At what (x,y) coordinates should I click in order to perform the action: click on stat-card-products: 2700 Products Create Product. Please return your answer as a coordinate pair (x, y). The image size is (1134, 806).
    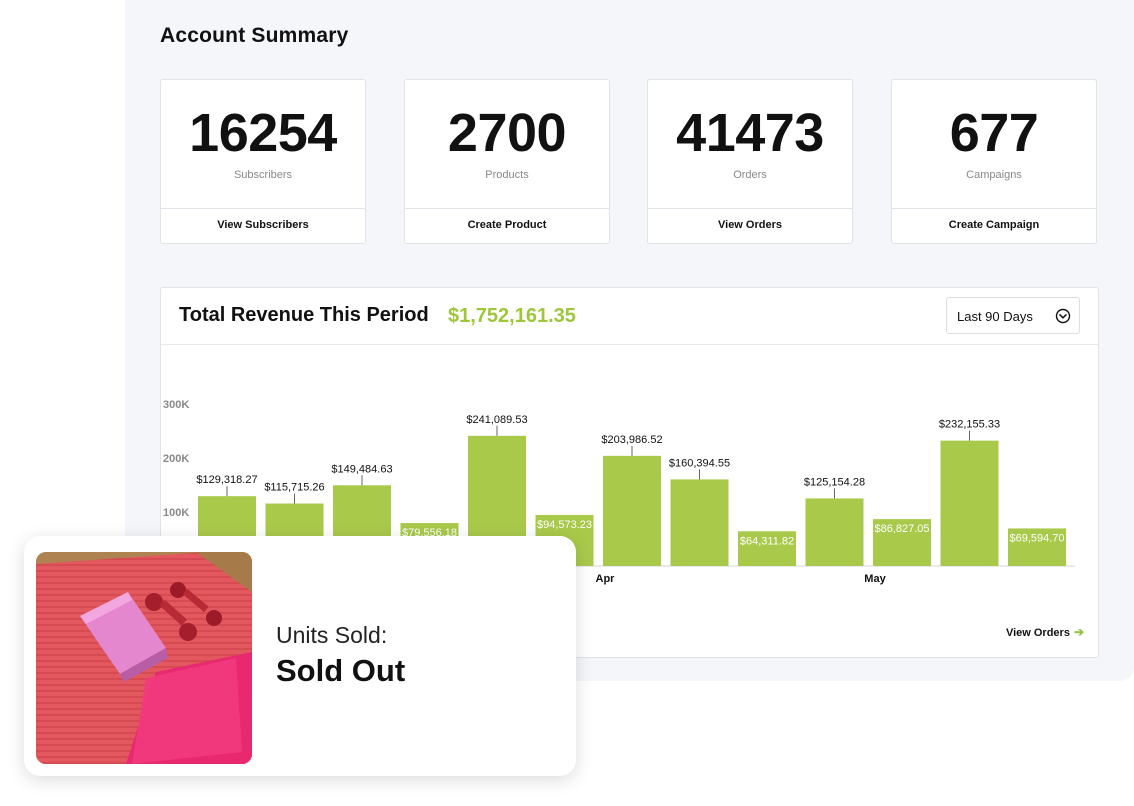
    Looking at the image, I should click on (507, 161).